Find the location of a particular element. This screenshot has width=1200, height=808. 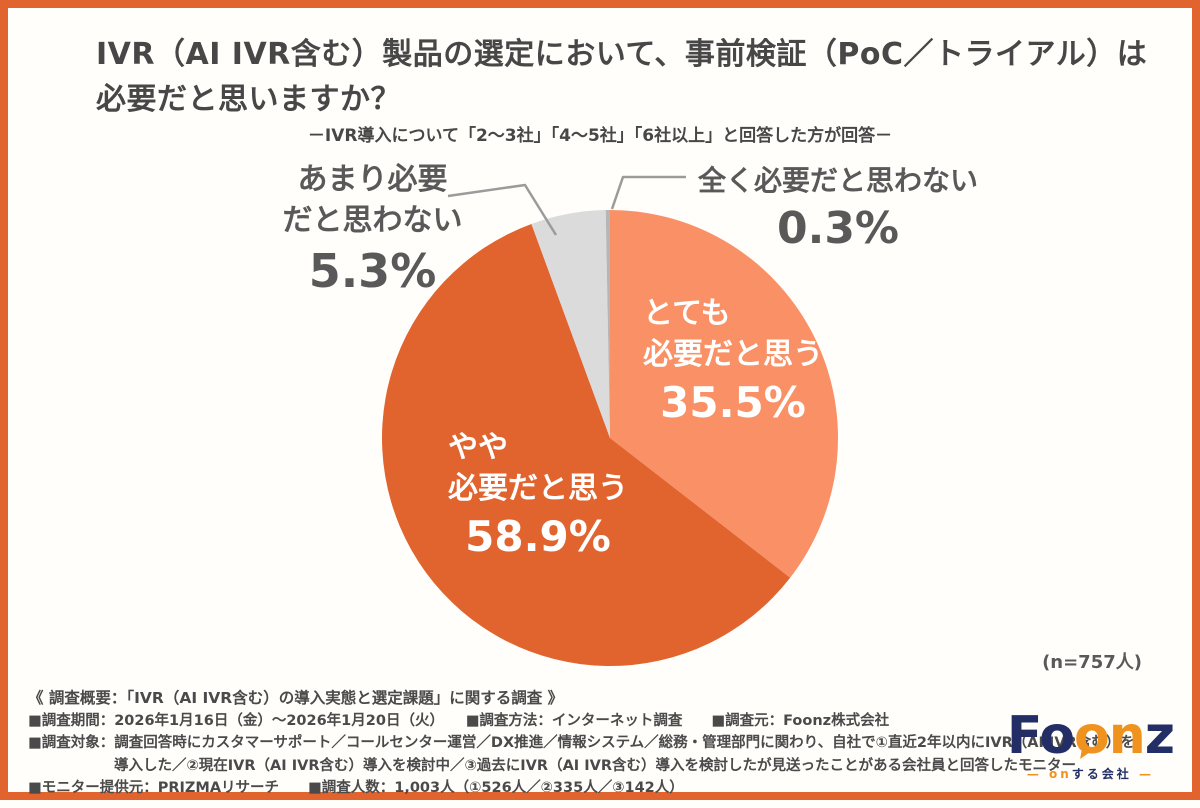

pie-label-not-at-all-necessary: 全く必要だと思わない 0.3% is located at coordinates (838, 208).